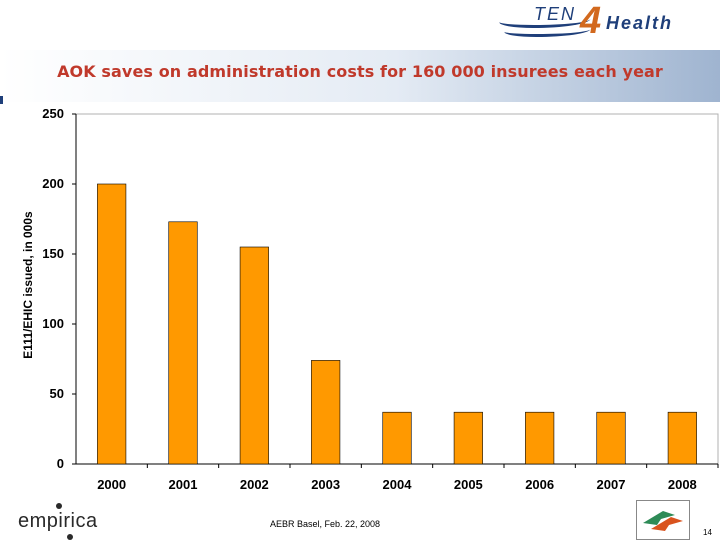  What do you see at coordinates (53, 253) in the screenshot?
I see `y-tick-label: 150` at bounding box center [53, 253].